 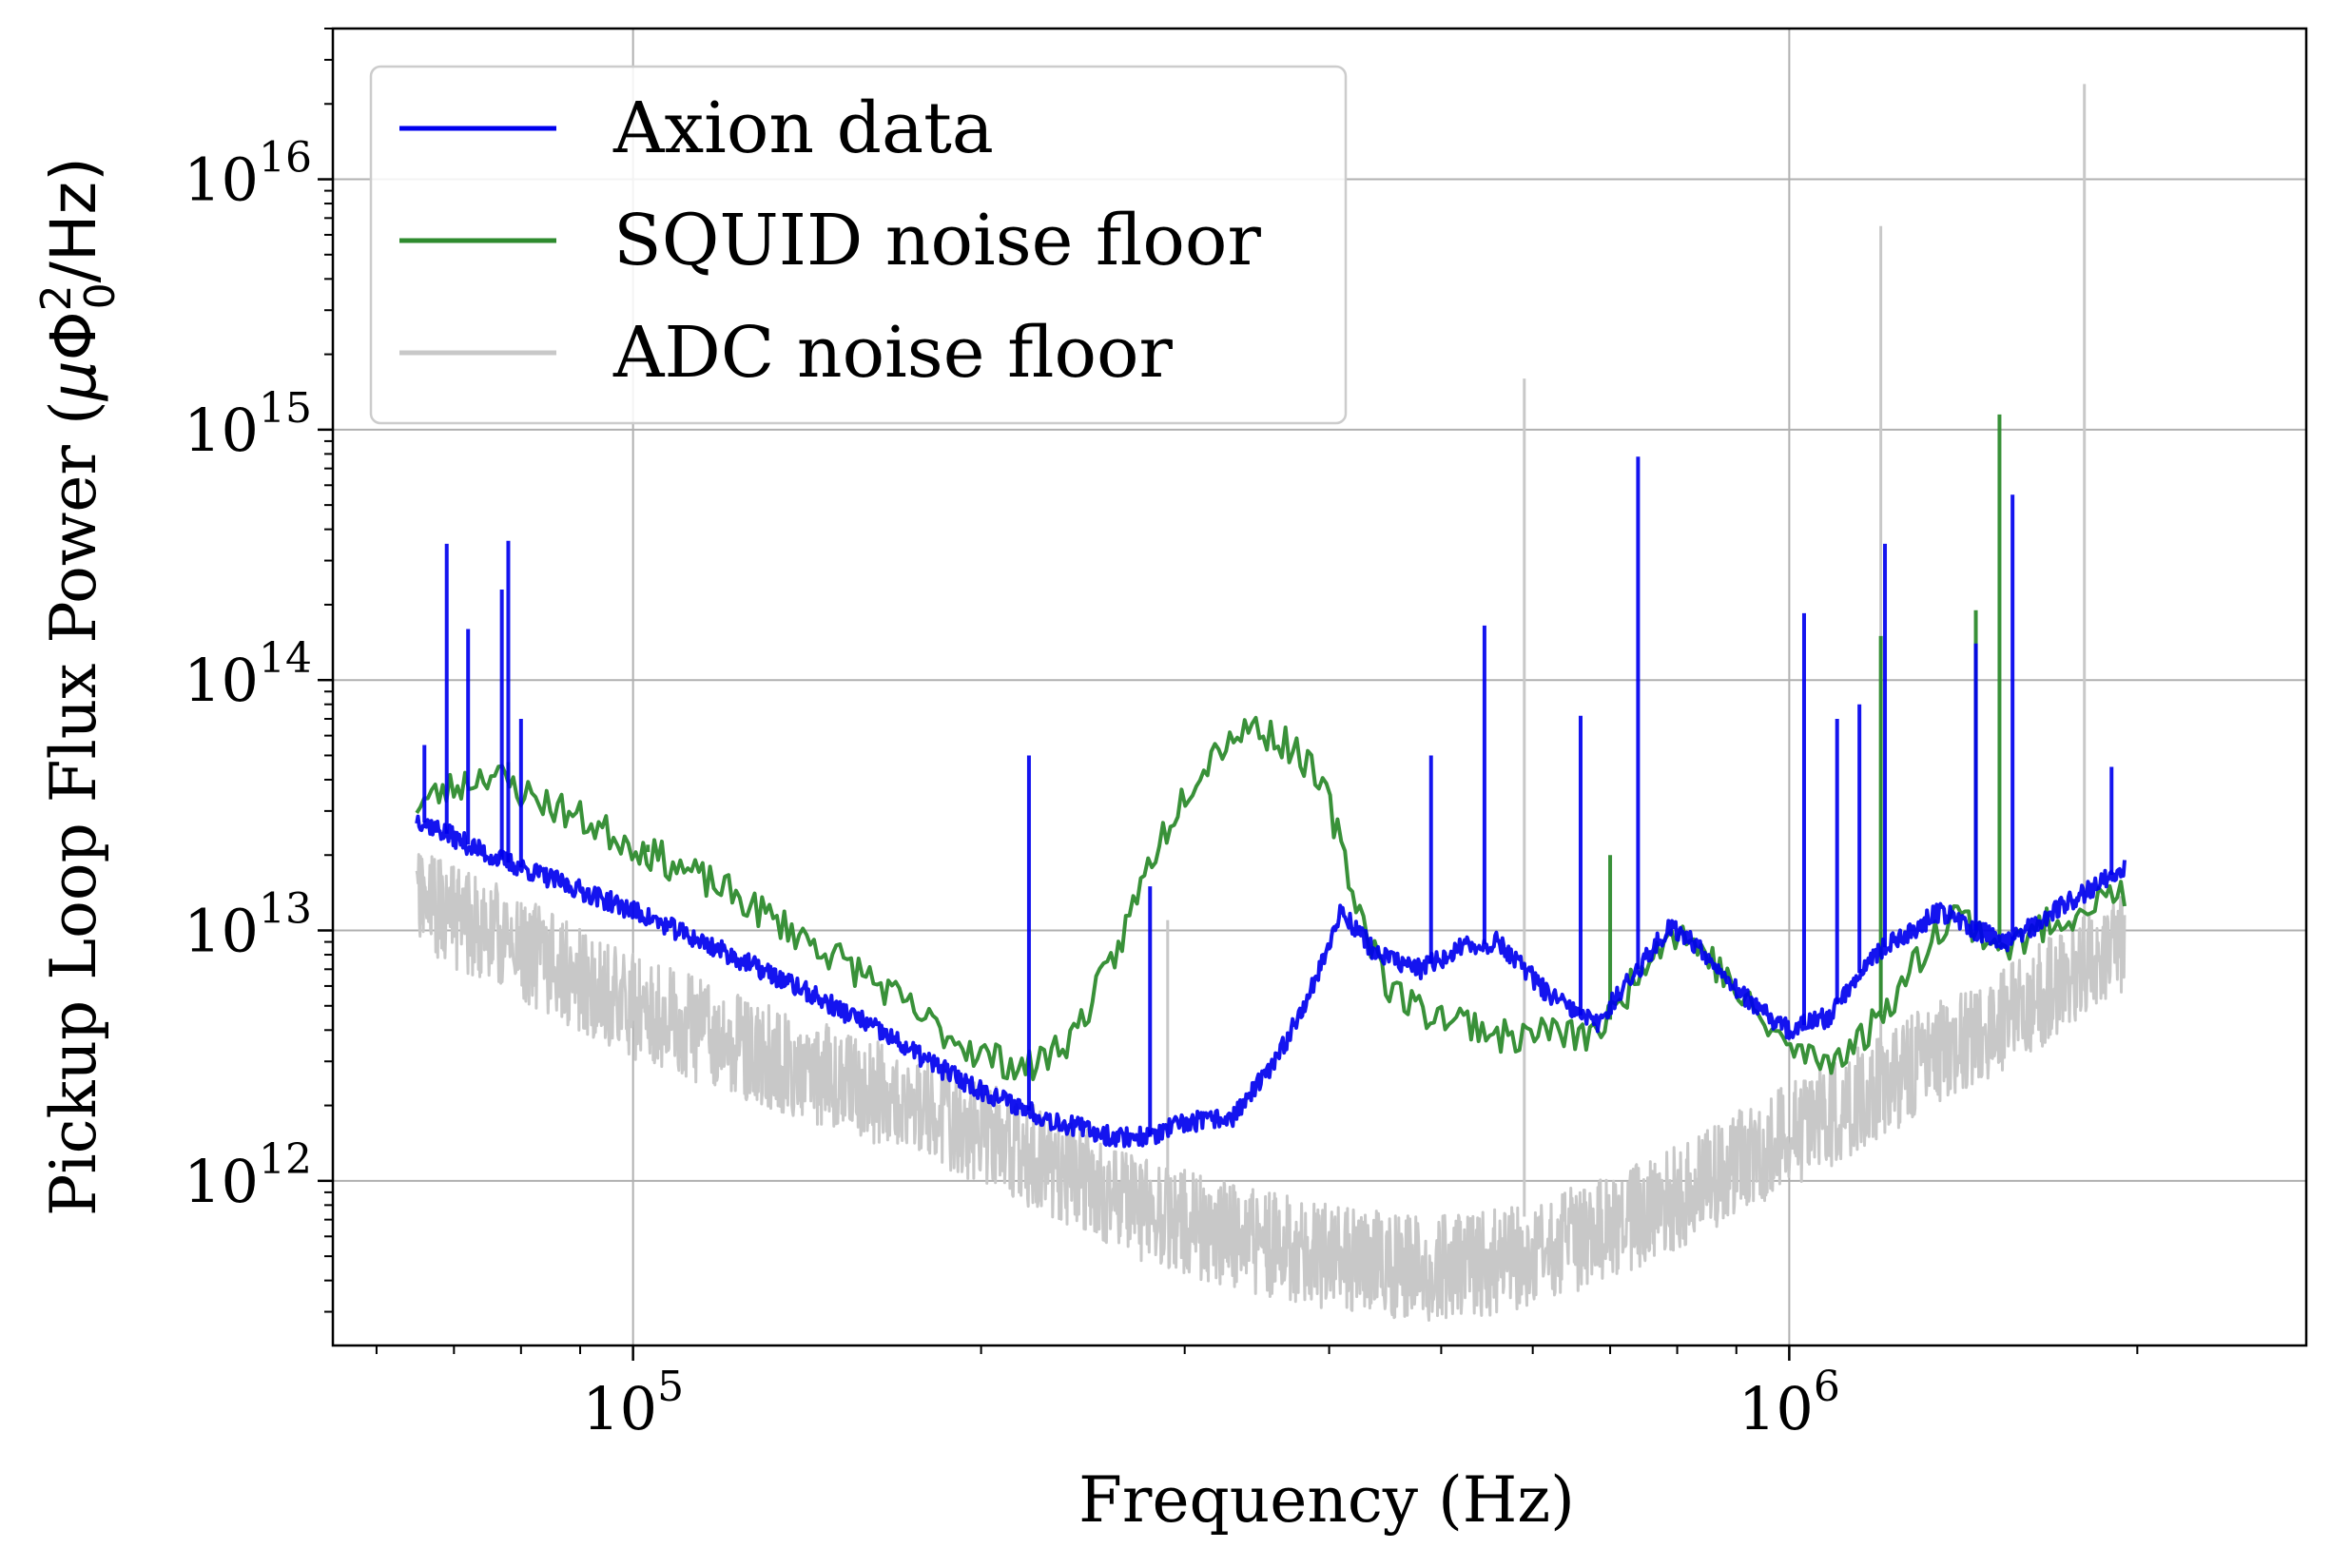 I want to click on y-tick-label: 1015, so click(x=248, y=424).